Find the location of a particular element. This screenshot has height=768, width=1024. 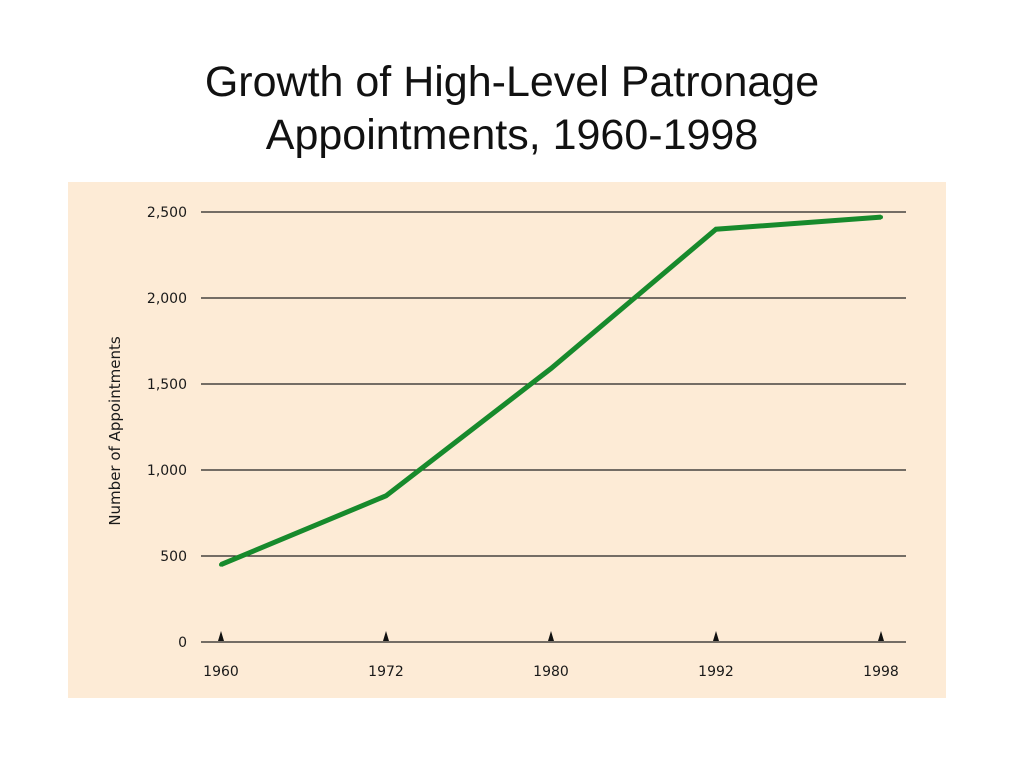

y-axis-label: Number of Appointments is located at coordinates (115, 431).